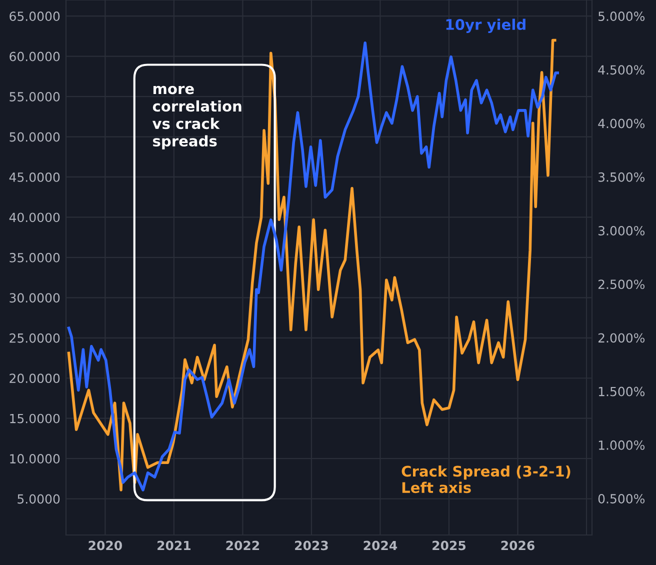 This screenshot has width=656, height=565. Describe the element at coordinates (197, 118) in the screenshot. I see `annotation: more correlation vs crack spreads` at that location.